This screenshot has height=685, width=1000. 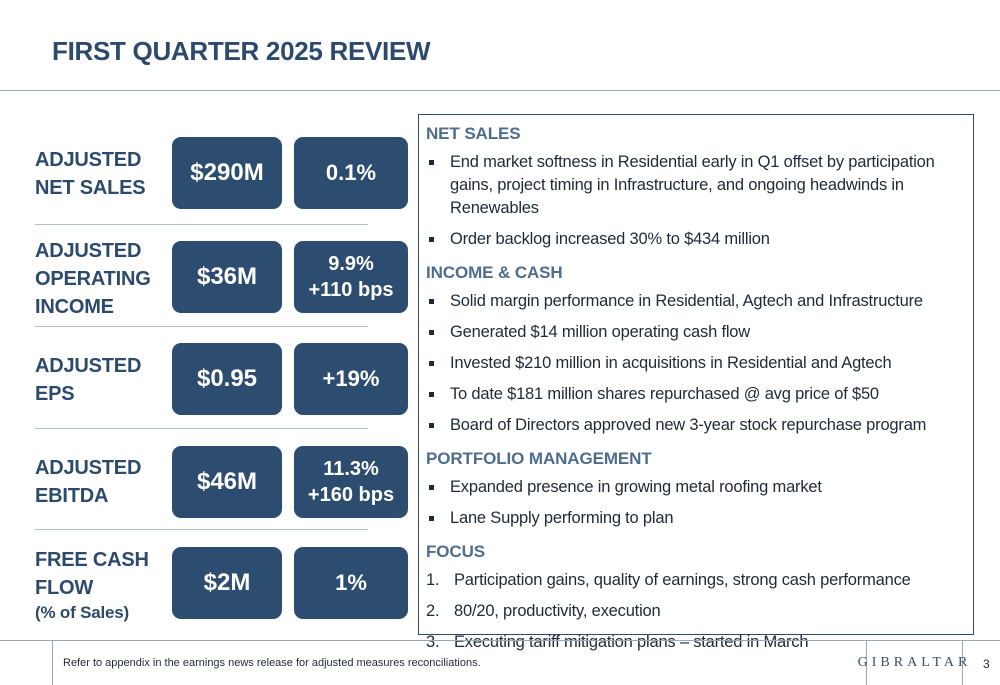 I want to click on metric-change-pill: 1%, so click(x=351, y=583).